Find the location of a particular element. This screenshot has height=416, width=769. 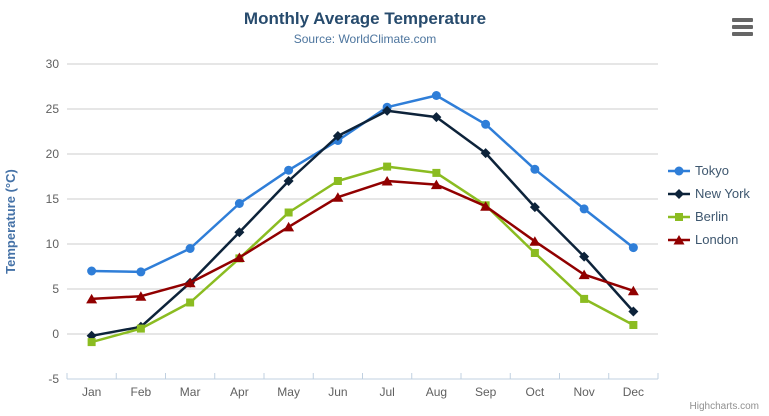

legend-item-tokyo: Tokyo is located at coordinates (709, 170).